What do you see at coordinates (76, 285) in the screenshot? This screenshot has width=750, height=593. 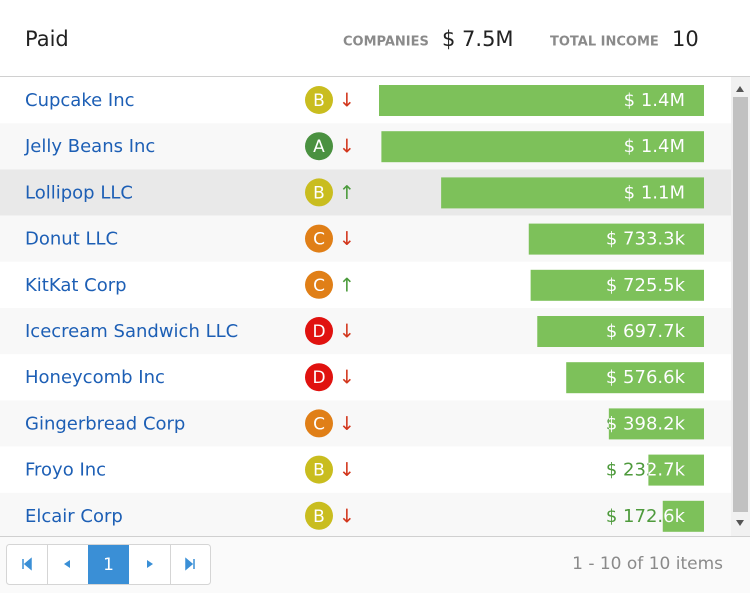 I see `company-name: KitKat Corp` at bounding box center [76, 285].